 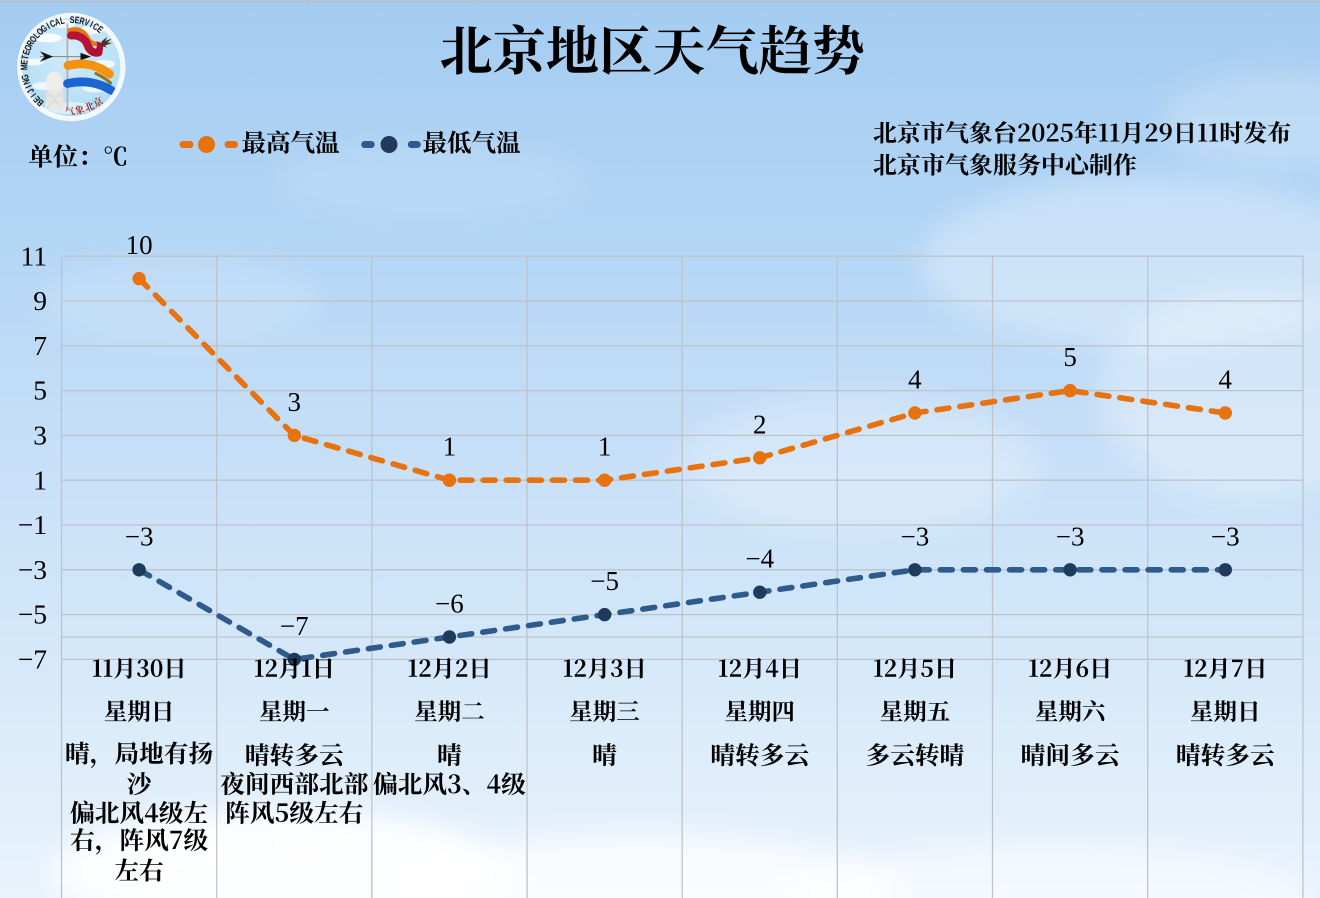 What do you see at coordinates (32, 524) in the screenshot?
I see `svg-text: −1` at bounding box center [32, 524].